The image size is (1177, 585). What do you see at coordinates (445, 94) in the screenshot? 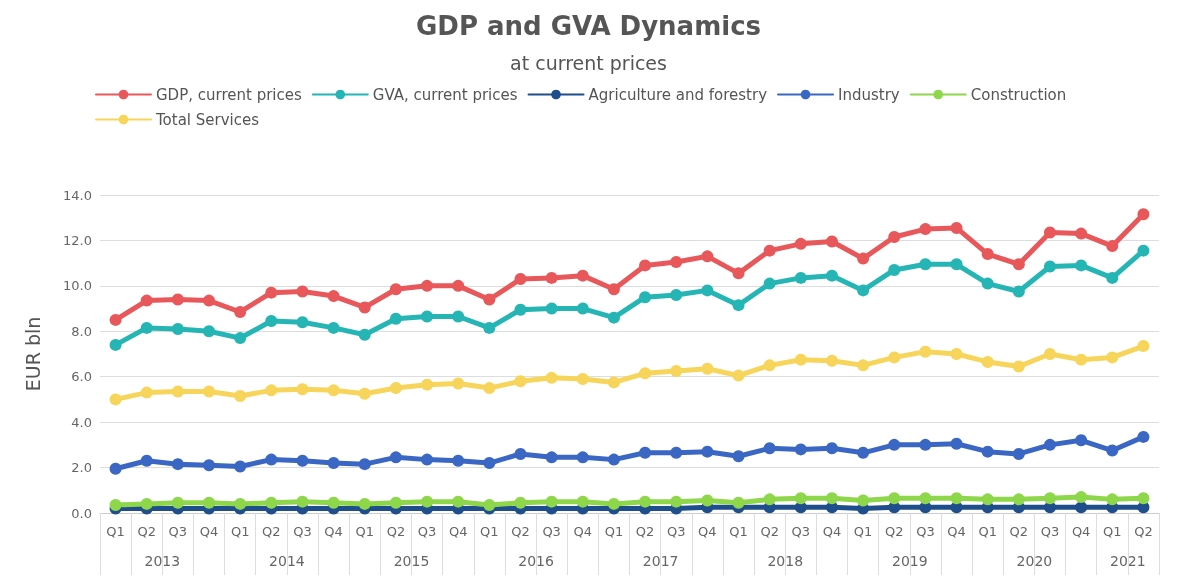
I see `legend-label: GVA, current prices` at bounding box center [445, 94].